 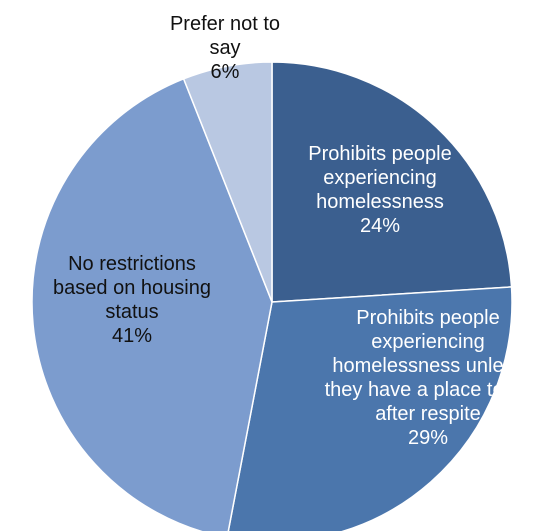 I want to click on slice-value-label: 6%, so click(x=225, y=72).